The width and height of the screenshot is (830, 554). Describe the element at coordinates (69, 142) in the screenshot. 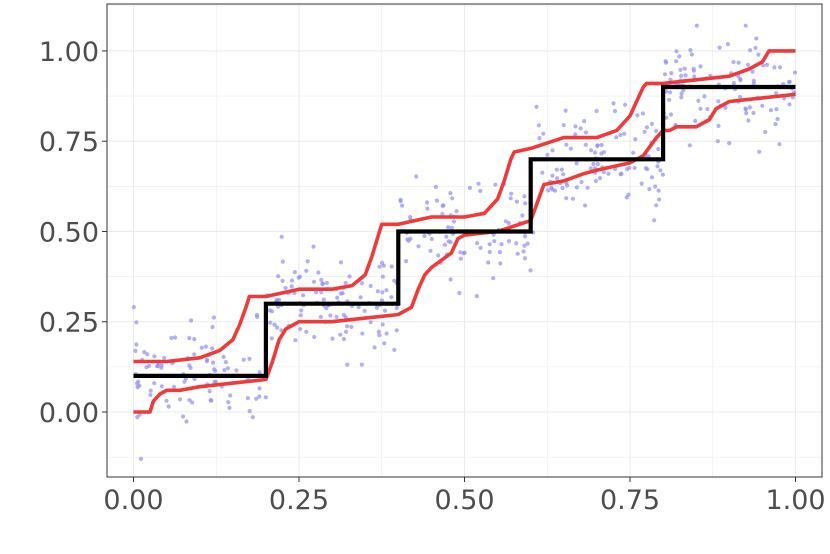

I see `y-tick-label: 0.75` at that location.